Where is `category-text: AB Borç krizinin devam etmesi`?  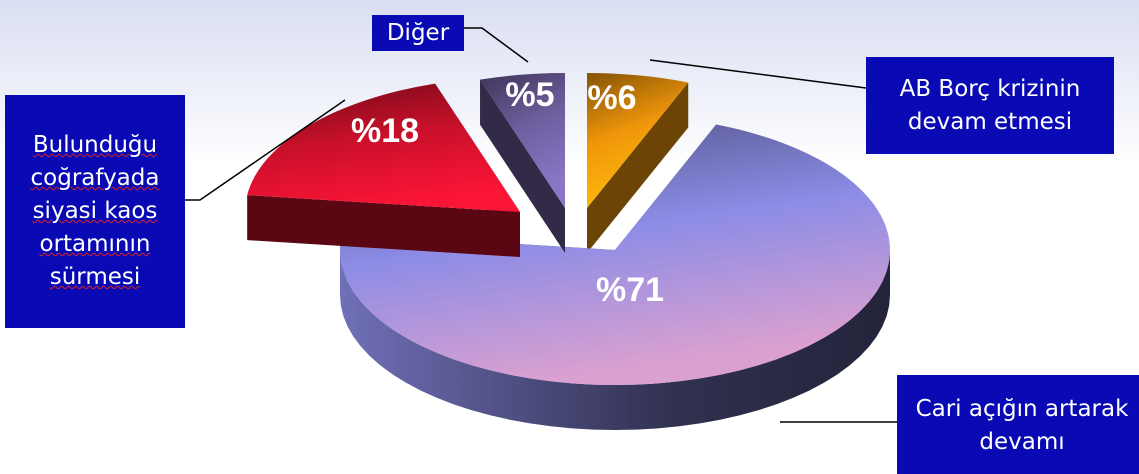 category-text: AB Borç krizinin devam etmesi is located at coordinates (990, 105).